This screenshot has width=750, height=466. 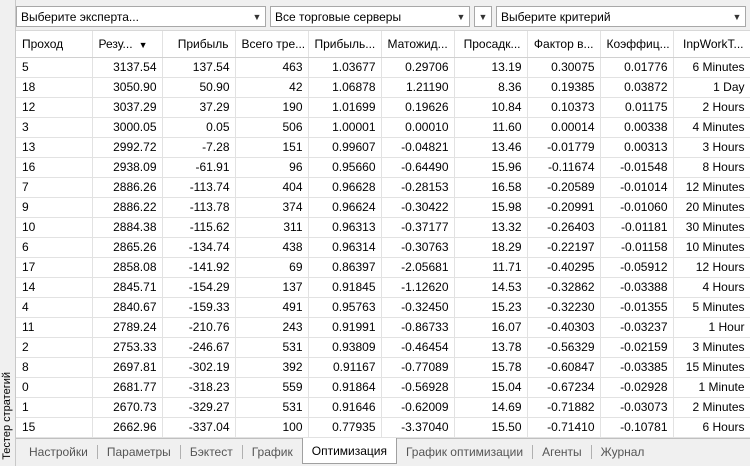 I want to click on criteria-select: Выберите критерий ▼, so click(x=621, y=16).